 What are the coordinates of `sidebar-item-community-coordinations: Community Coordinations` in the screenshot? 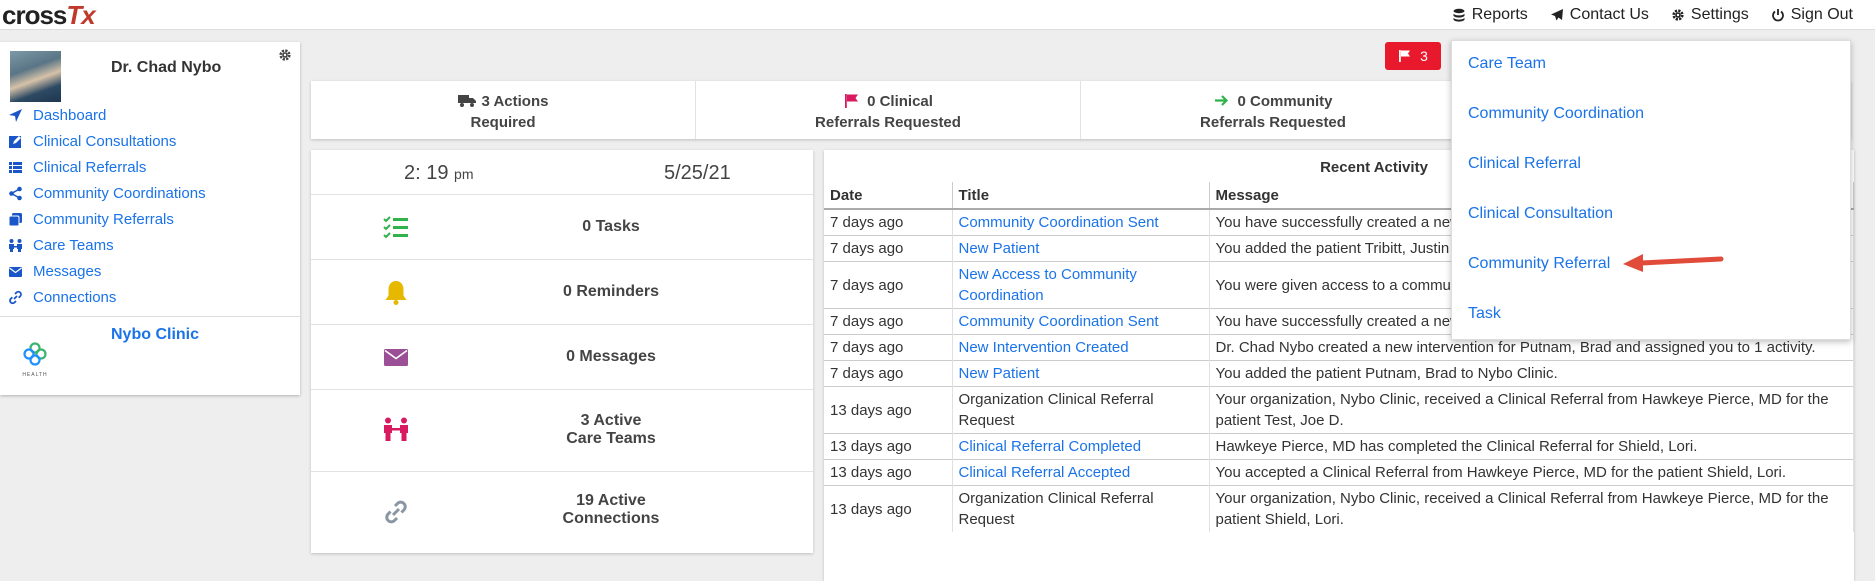 It's located at (107, 193).